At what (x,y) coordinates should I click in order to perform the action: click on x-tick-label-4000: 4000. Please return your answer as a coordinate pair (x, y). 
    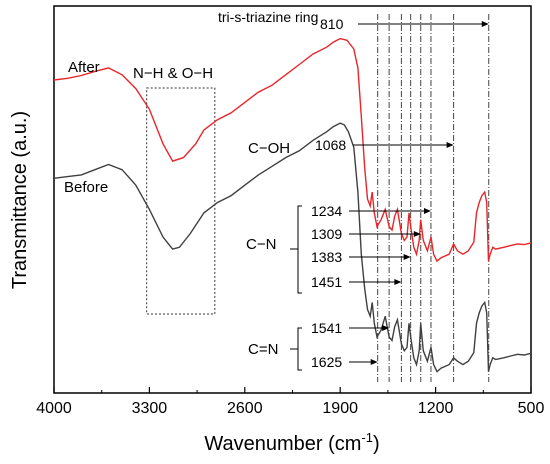
    Looking at the image, I should click on (54, 408).